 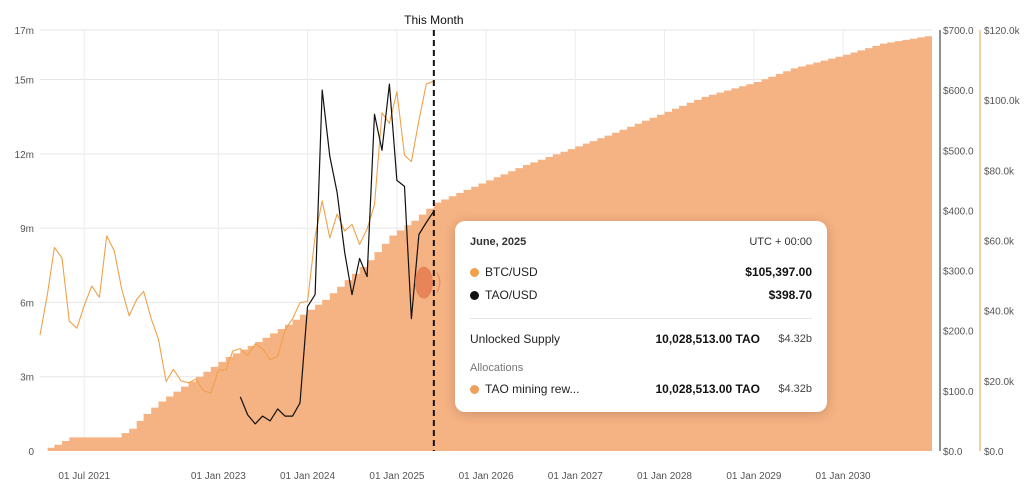 What do you see at coordinates (641, 272) in the screenshot?
I see `tooltip-btc-row: BTC/USD $105,397.00` at bounding box center [641, 272].